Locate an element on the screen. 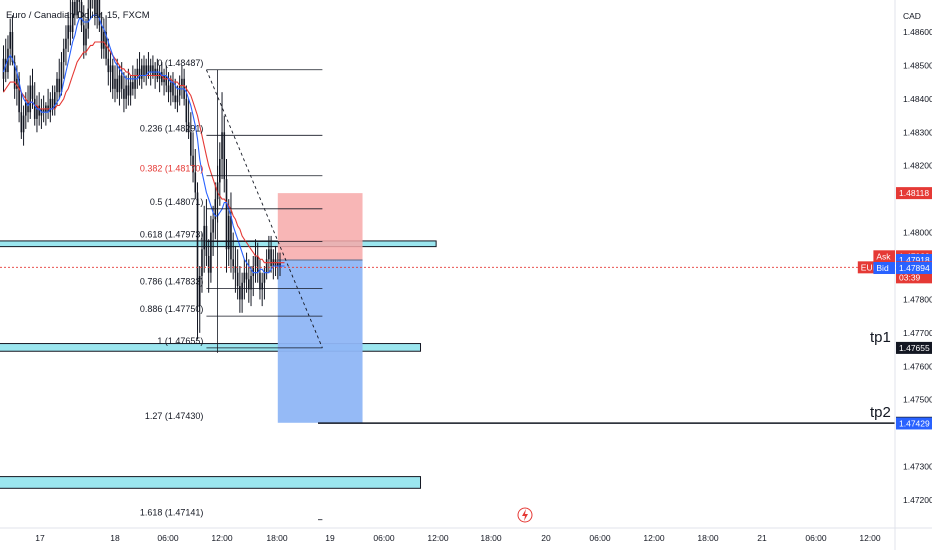 Image resolution: width=932 pixels, height=550 pixels. annotation-tp1: tp1 is located at coordinates (880, 337).